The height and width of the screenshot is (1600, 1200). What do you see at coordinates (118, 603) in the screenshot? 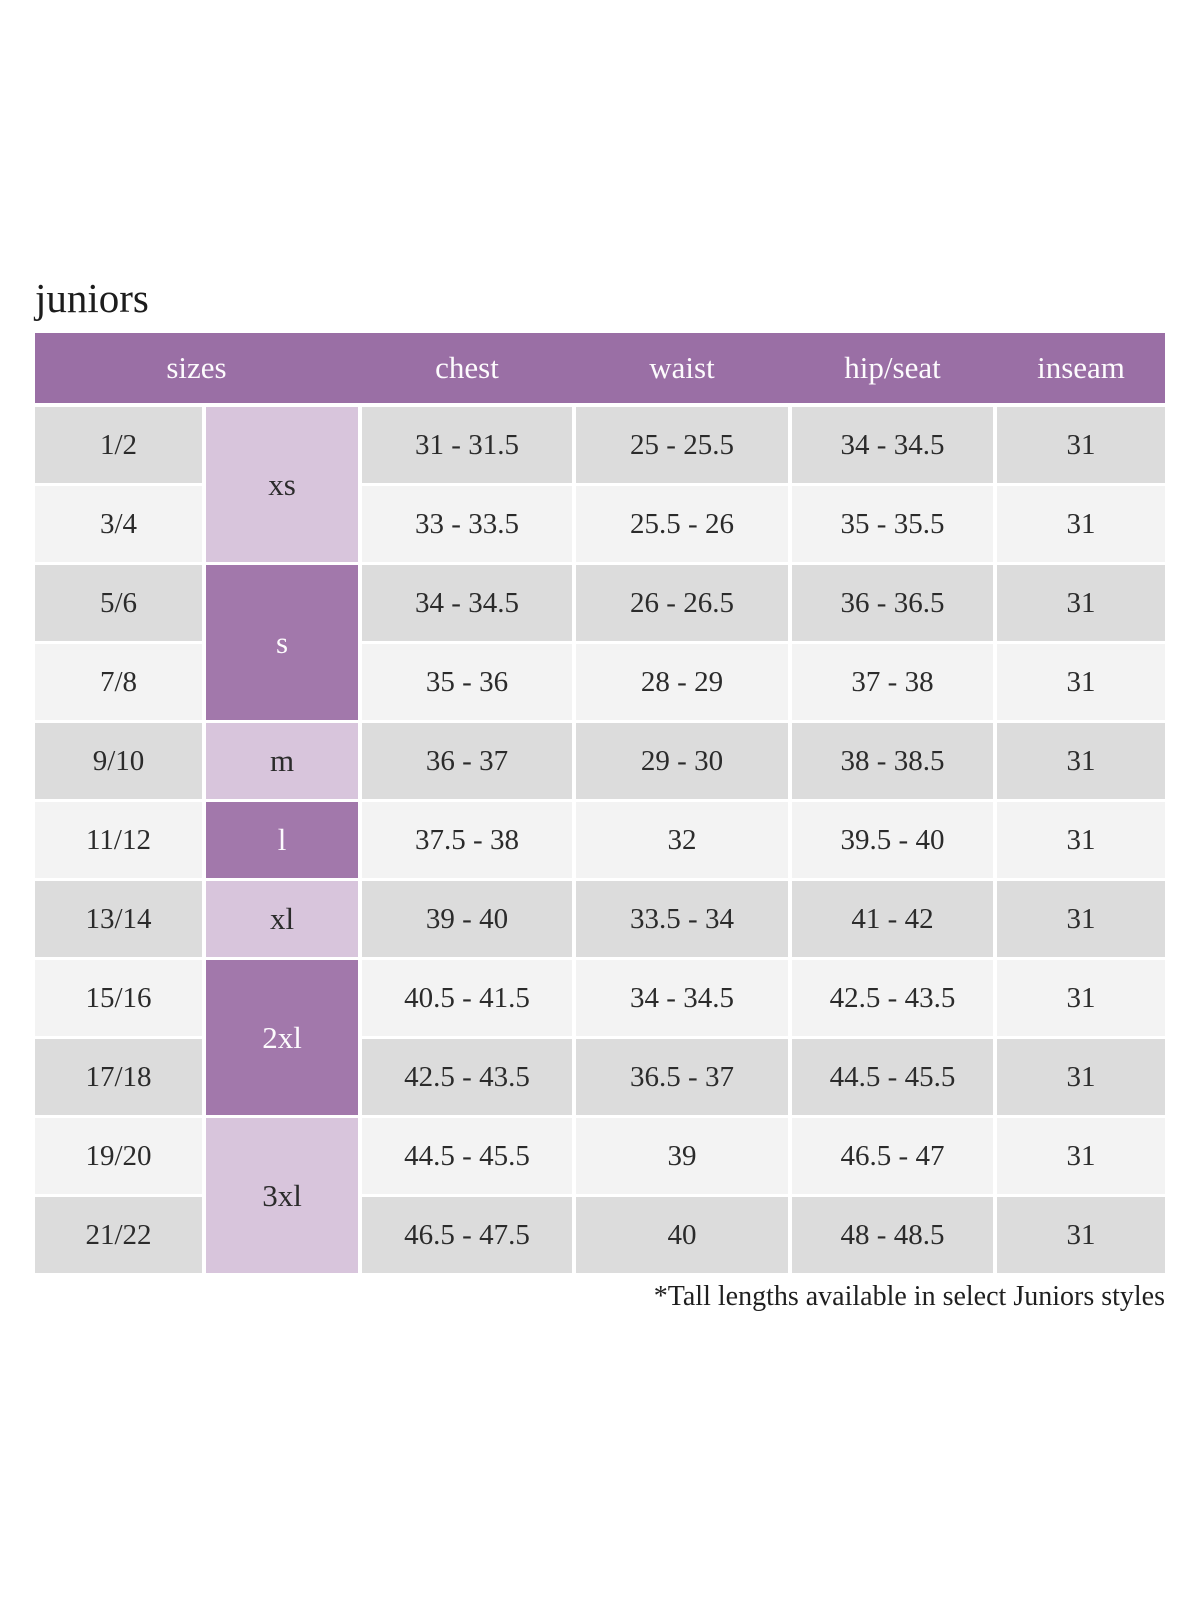
I see `cell-size: 5/6` at bounding box center [118, 603].